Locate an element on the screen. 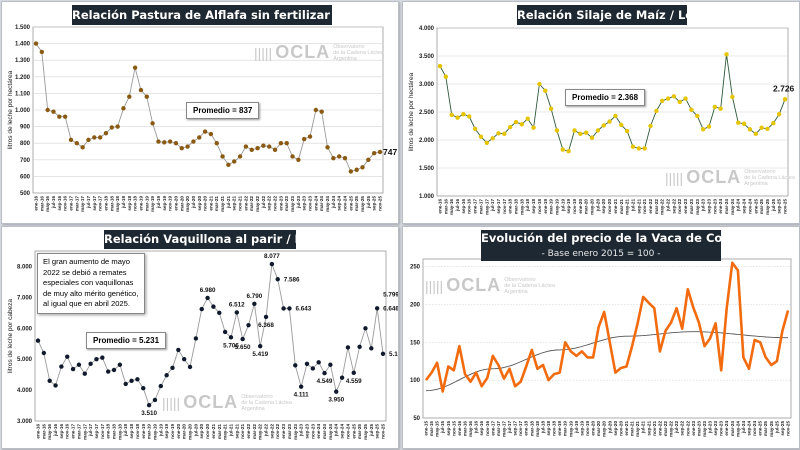 Image resolution: width=800 pixels, height=450 pixels. x-tick-label: mar-23 is located at coordinates (286, 204).